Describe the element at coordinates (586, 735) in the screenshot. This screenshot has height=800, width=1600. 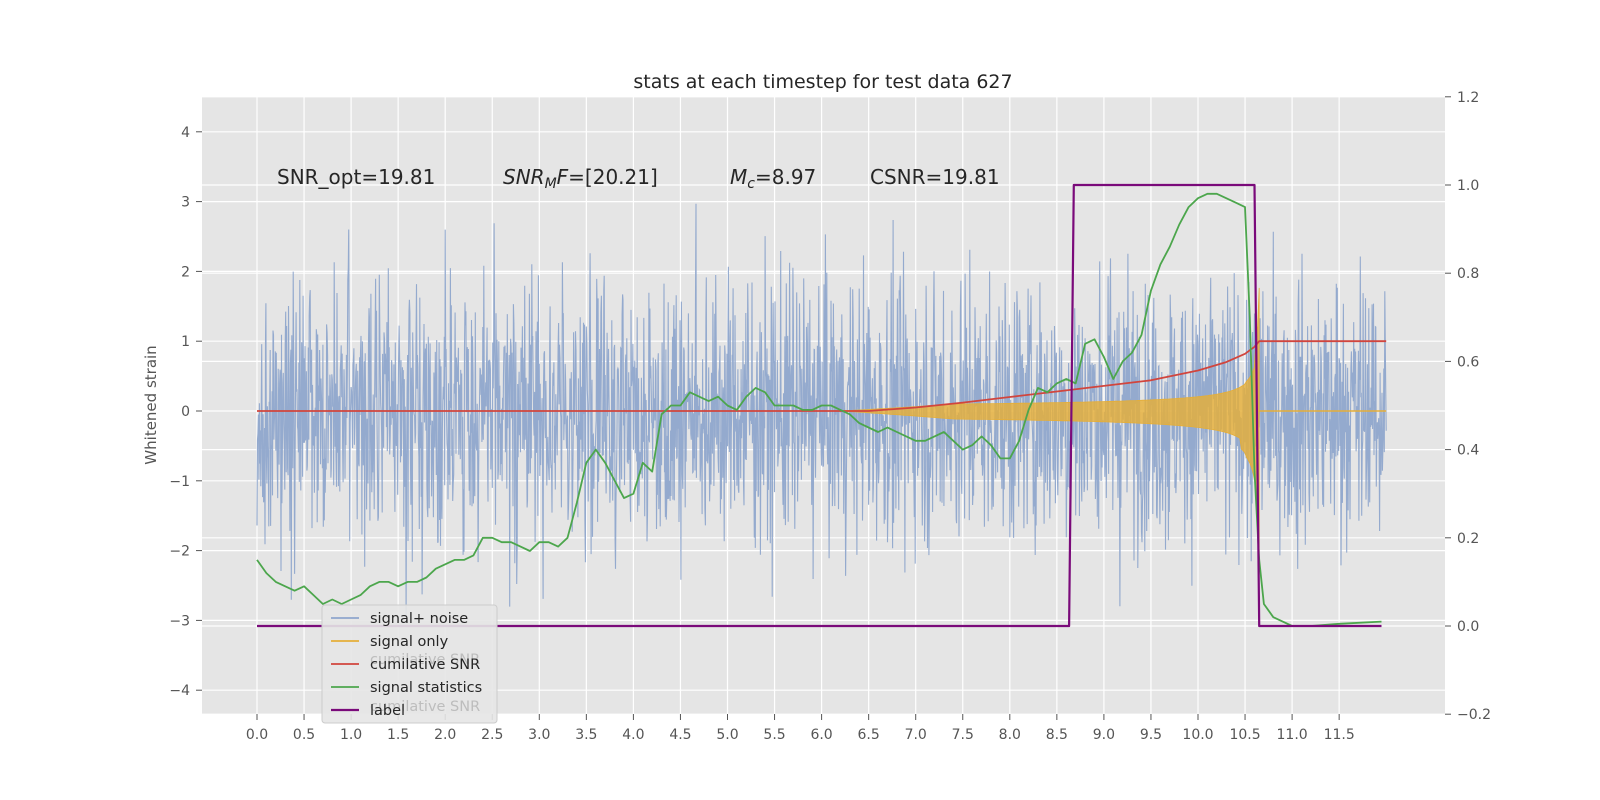
I see `x-tick-label: 3.5` at that location.